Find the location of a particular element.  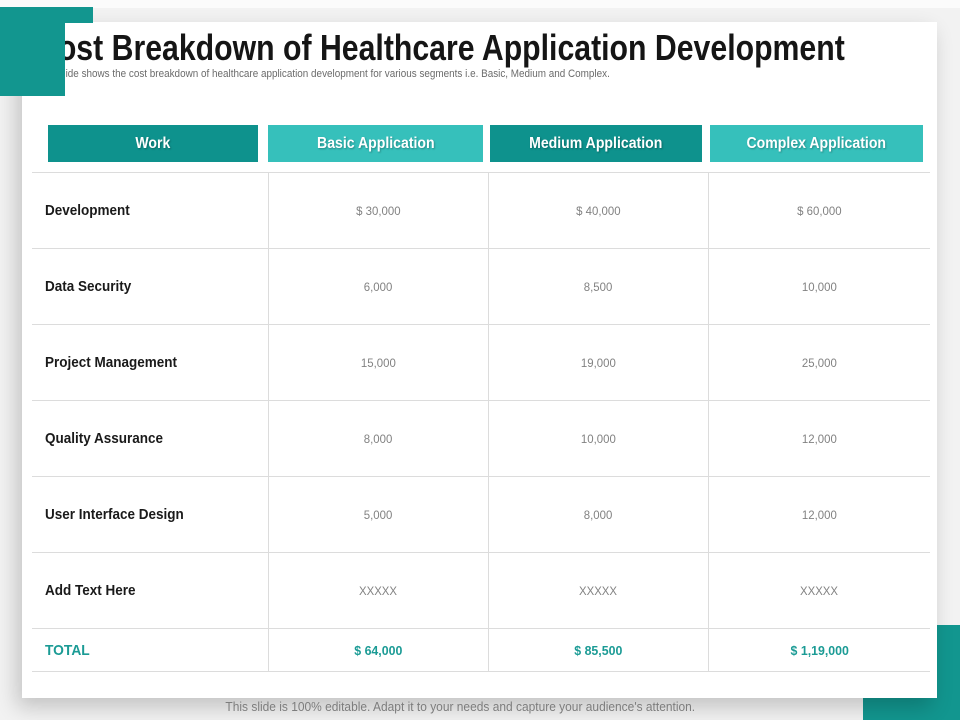

row-label: Add Text Here is located at coordinates (90, 590).